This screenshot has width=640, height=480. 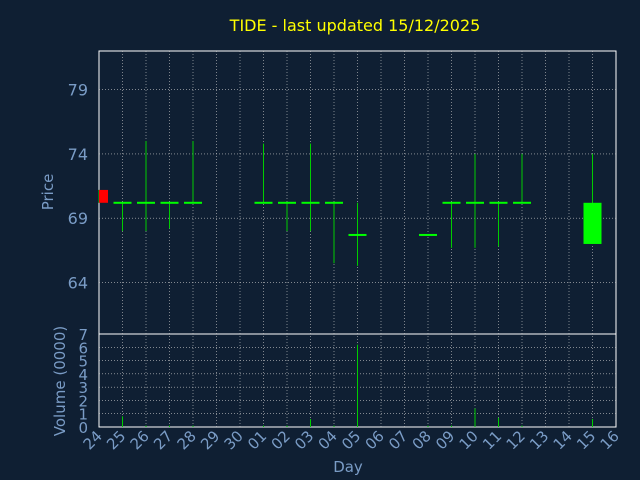 What do you see at coordinates (539, 440) in the screenshot?
I see `x-tick-label: 13` at bounding box center [539, 440].